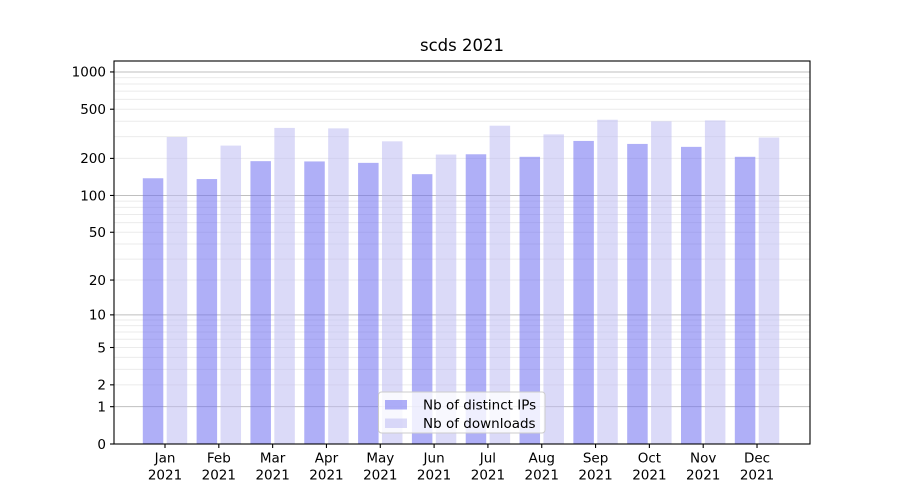 The height and width of the screenshot is (500, 900). What do you see at coordinates (392, 292) in the screenshot?
I see `bar-may-downloads` at bounding box center [392, 292].